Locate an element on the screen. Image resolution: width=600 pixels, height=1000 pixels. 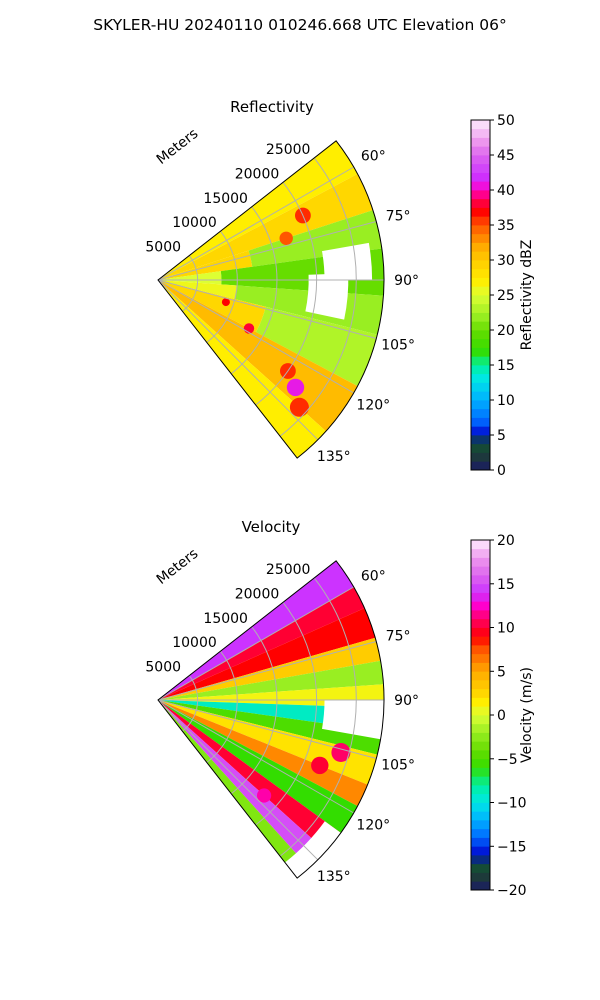
azimuth-tick-label: 90° is located at coordinates (406, 281).